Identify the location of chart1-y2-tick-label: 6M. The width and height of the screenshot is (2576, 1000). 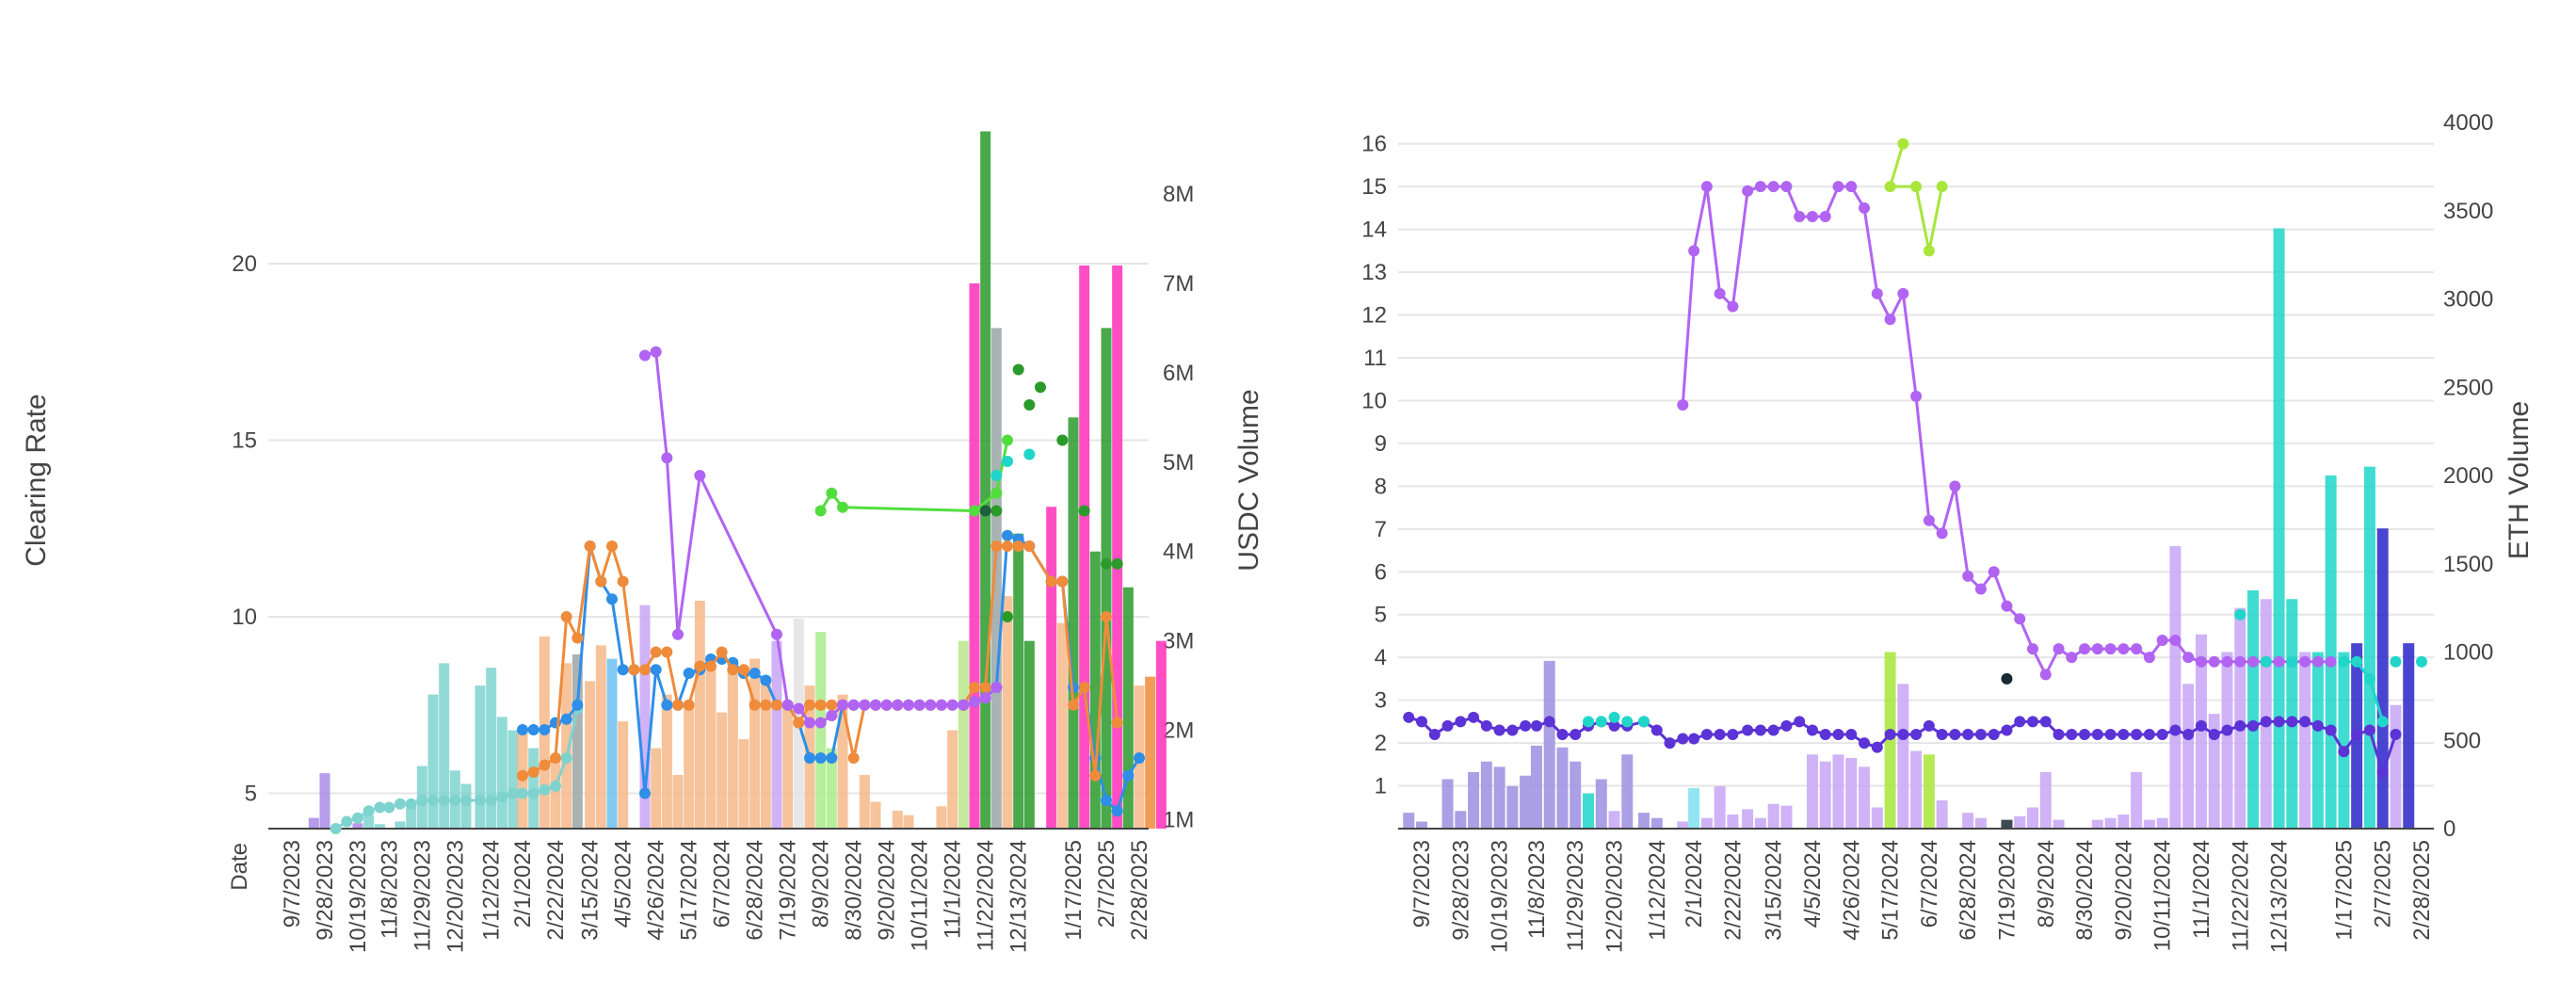
(1178, 373).